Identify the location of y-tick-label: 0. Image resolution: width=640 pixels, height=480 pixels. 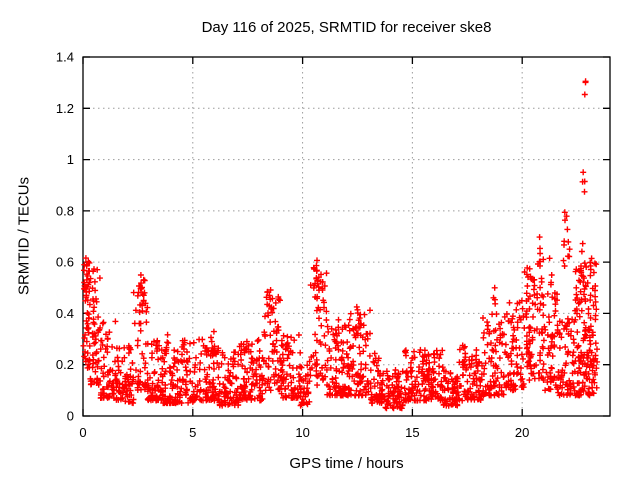
(70, 416).